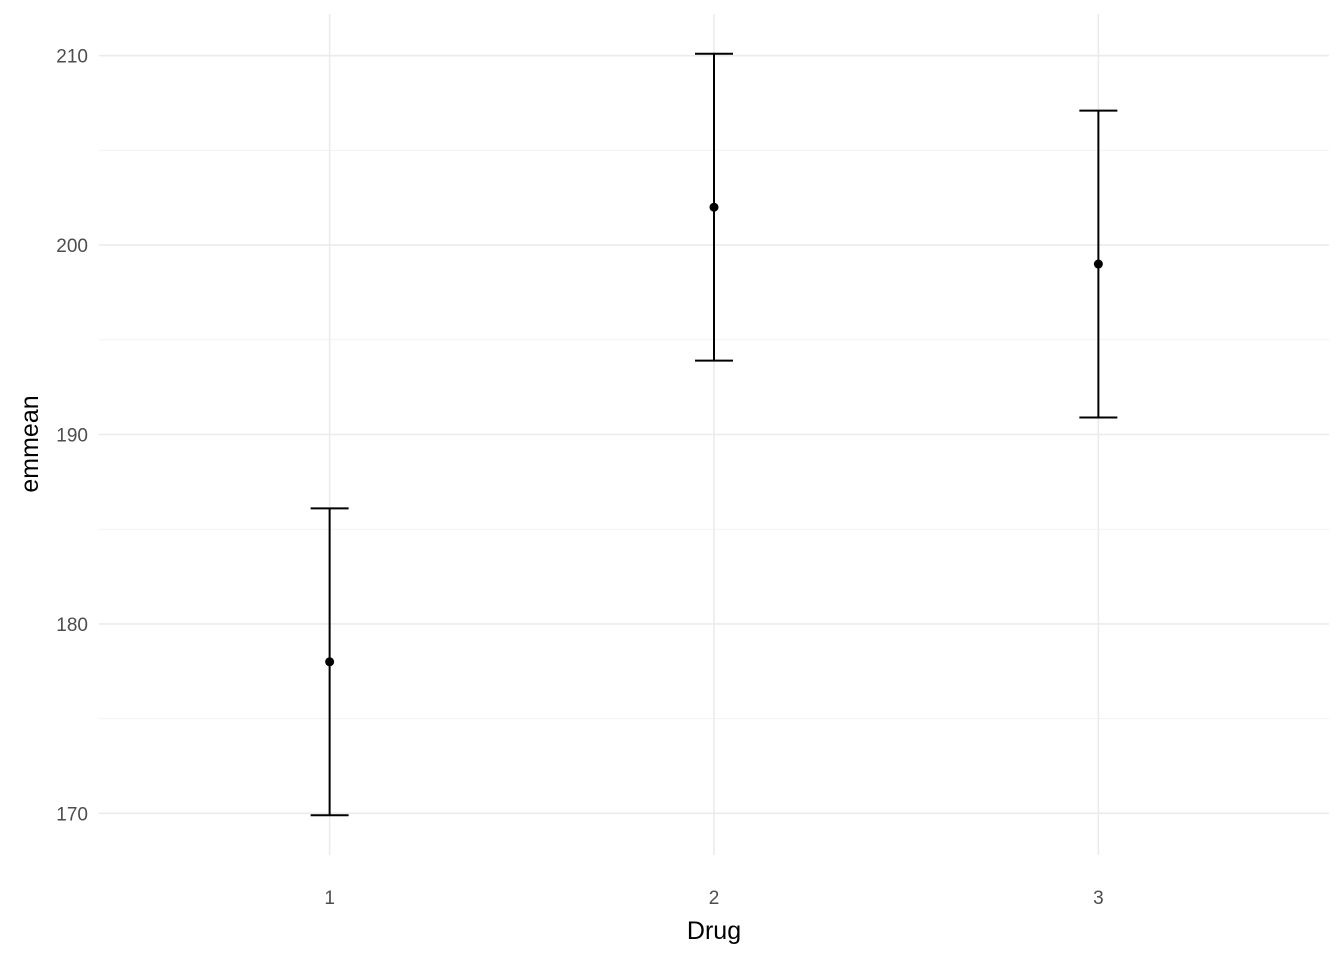 The image size is (1344, 960). What do you see at coordinates (72, 57) in the screenshot?
I see `y-tick-label: 210` at bounding box center [72, 57].